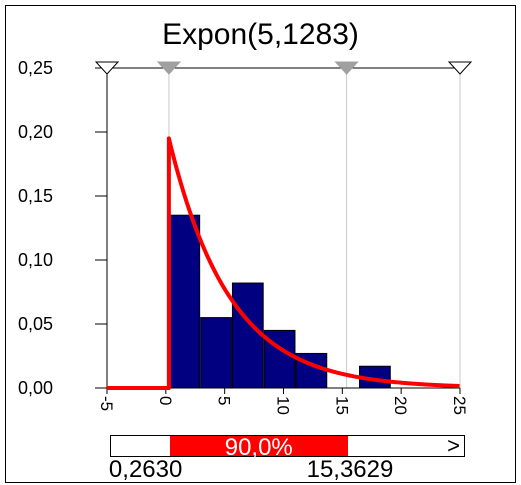 The width and height of the screenshot is (521, 485). What do you see at coordinates (453, 445) in the screenshot?
I see `greater-than-icon: >` at bounding box center [453, 445].